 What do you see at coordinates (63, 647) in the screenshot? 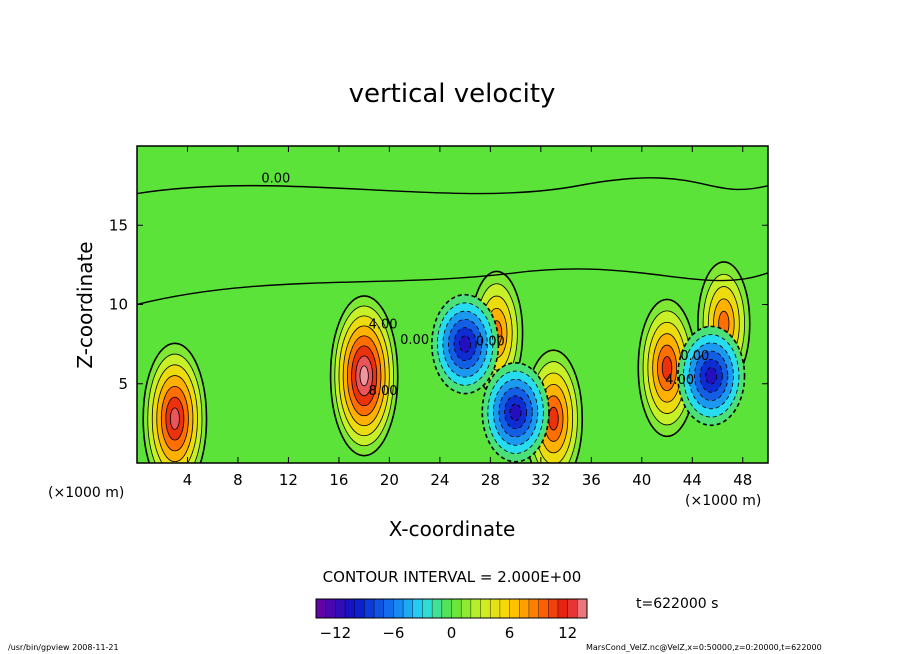
I see `footer-left: /usr/bin/gpview 2008-11-21` at bounding box center [63, 647].